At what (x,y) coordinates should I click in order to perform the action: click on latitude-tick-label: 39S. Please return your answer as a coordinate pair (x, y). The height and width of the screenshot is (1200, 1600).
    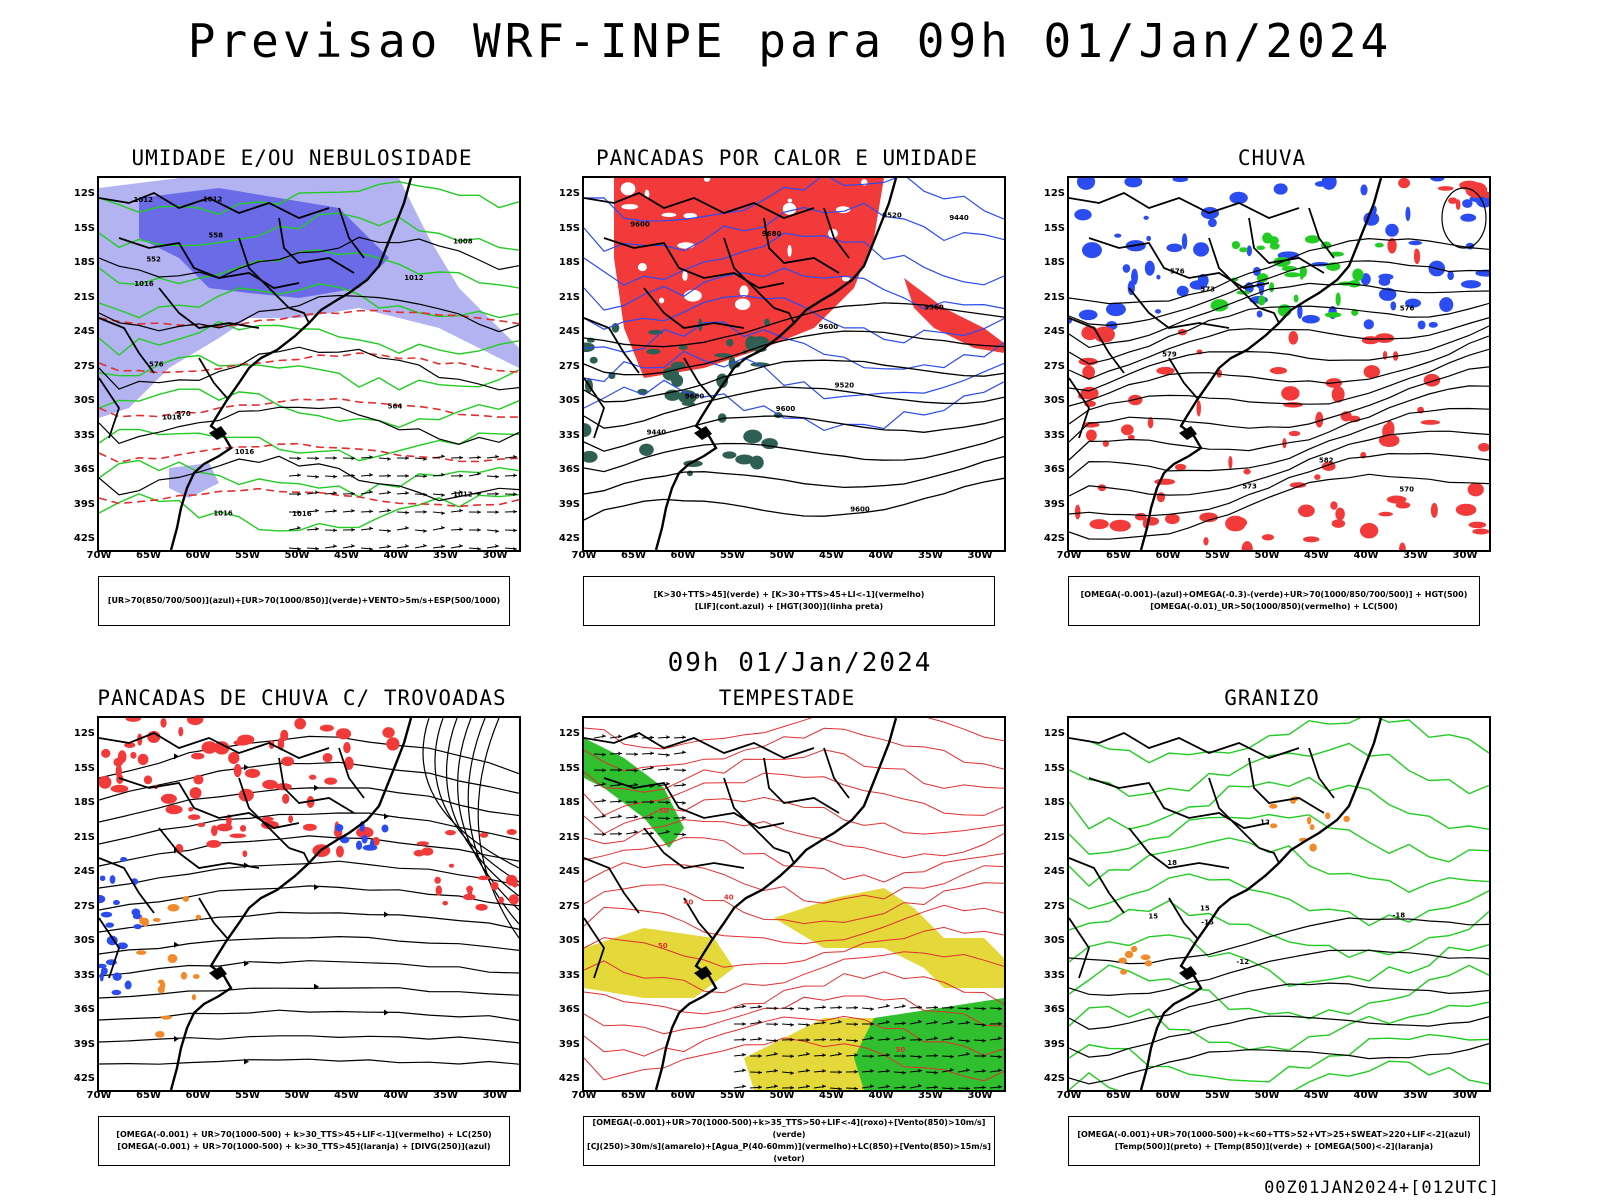
    Looking at the image, I should click on (569, 504).